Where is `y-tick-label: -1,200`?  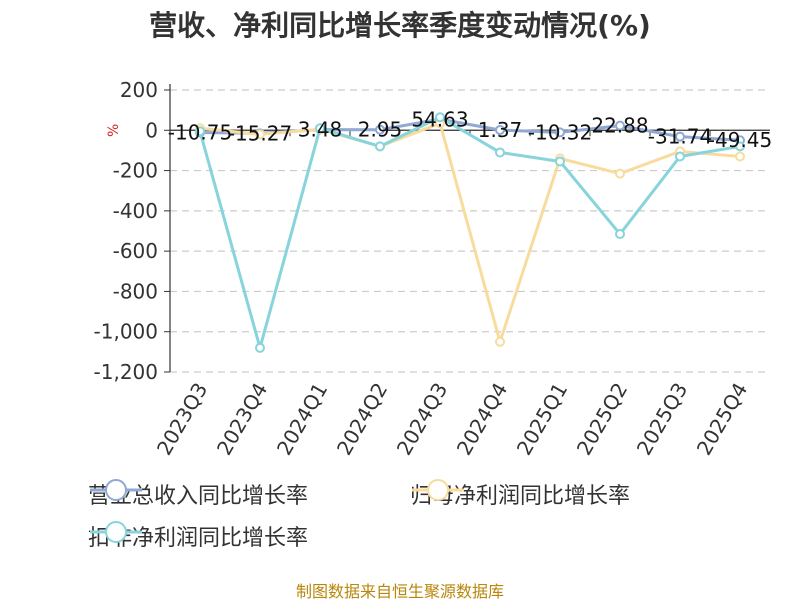 y-tick-label: -1,200 is located at coordinates (126, 372).